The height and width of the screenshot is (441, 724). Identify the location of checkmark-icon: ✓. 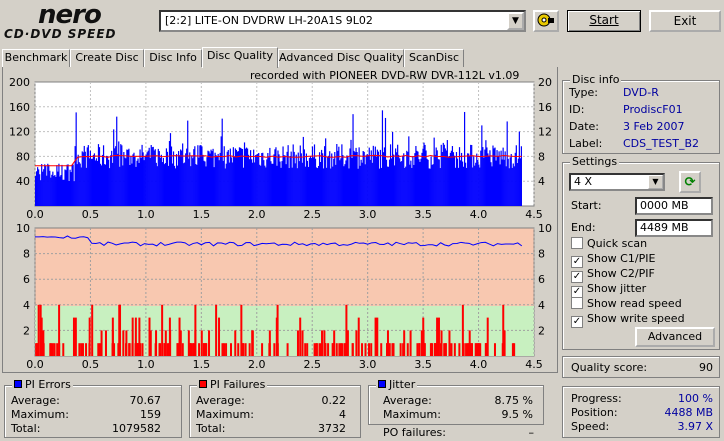
(577, 262).